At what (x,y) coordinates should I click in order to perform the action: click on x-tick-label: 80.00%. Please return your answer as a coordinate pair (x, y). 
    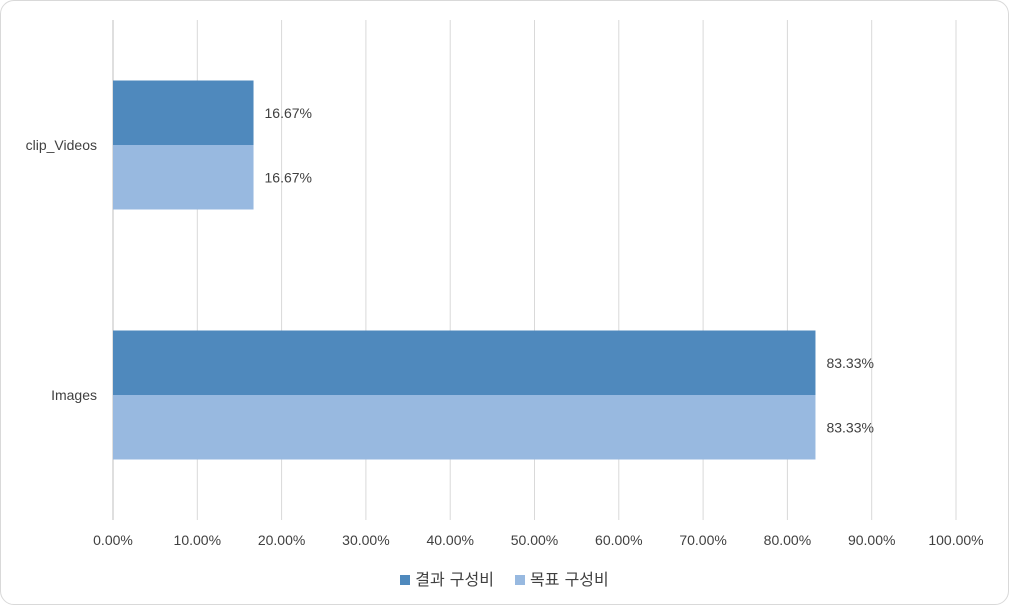
    Looking at the image, I should click on (787, 540).